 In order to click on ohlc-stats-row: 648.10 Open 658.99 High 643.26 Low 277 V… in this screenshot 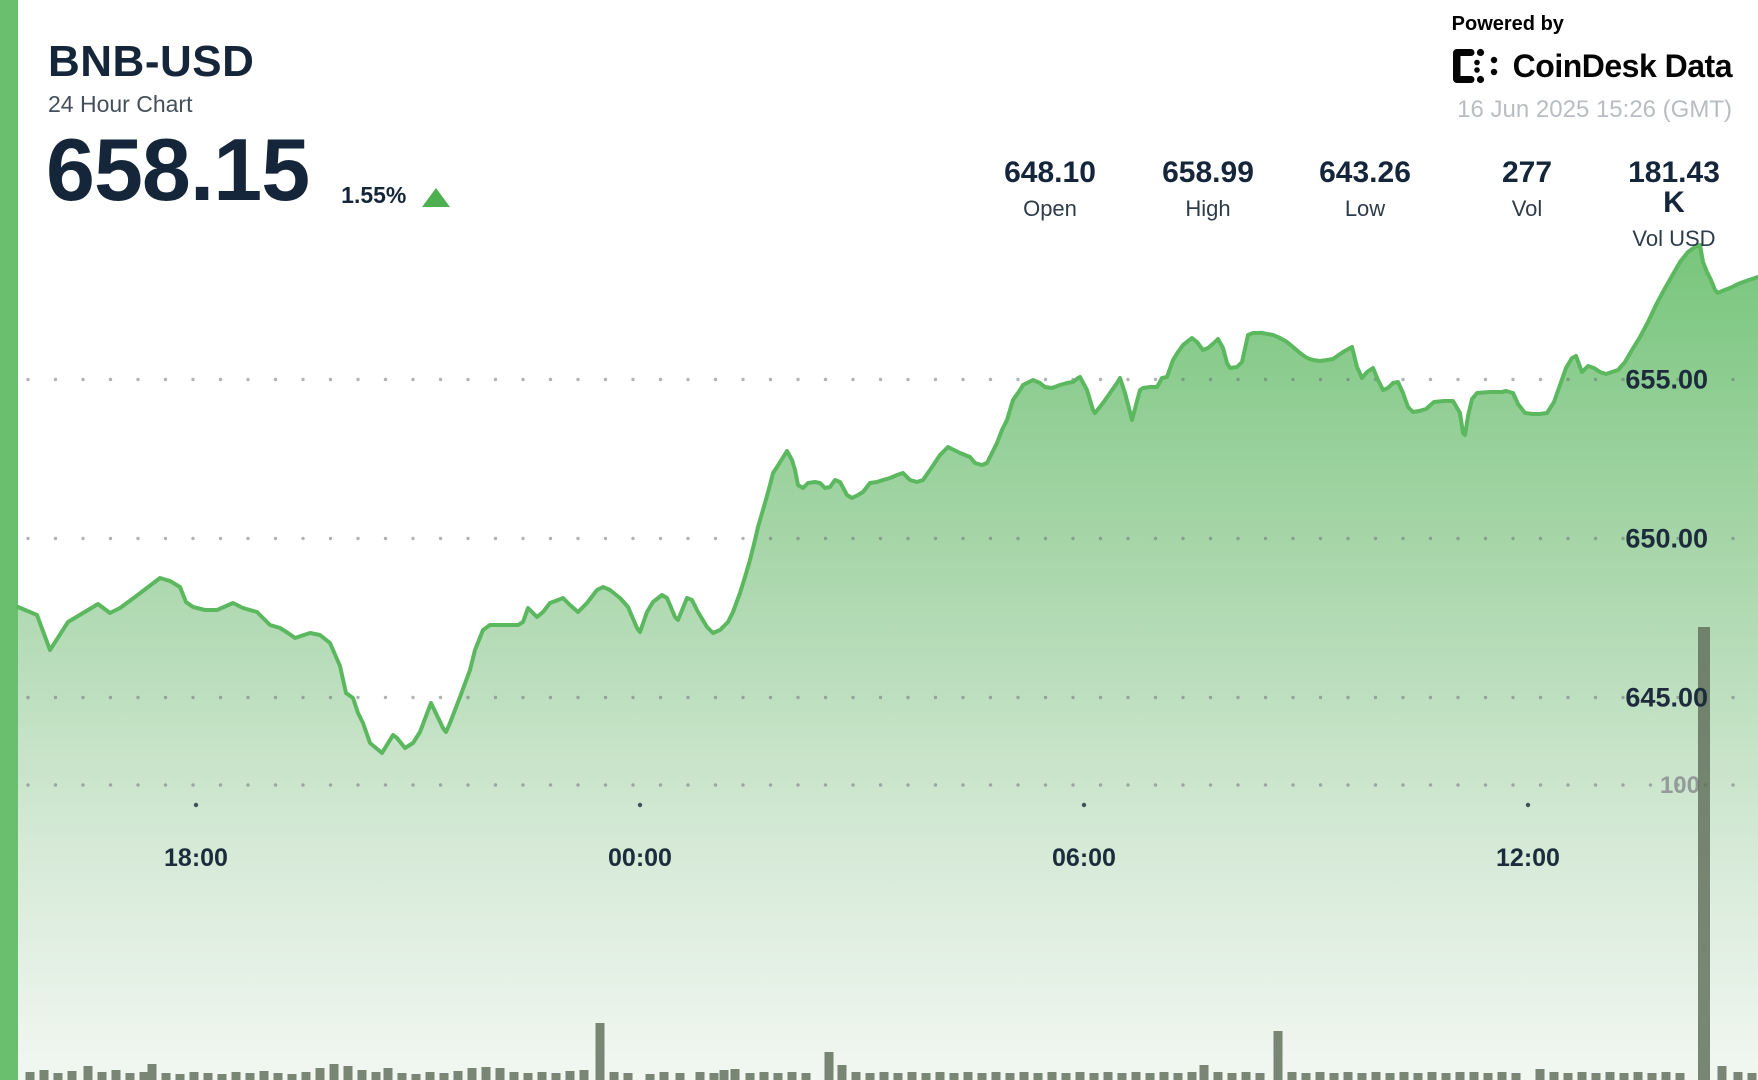, I will do `click(879, 203)`.